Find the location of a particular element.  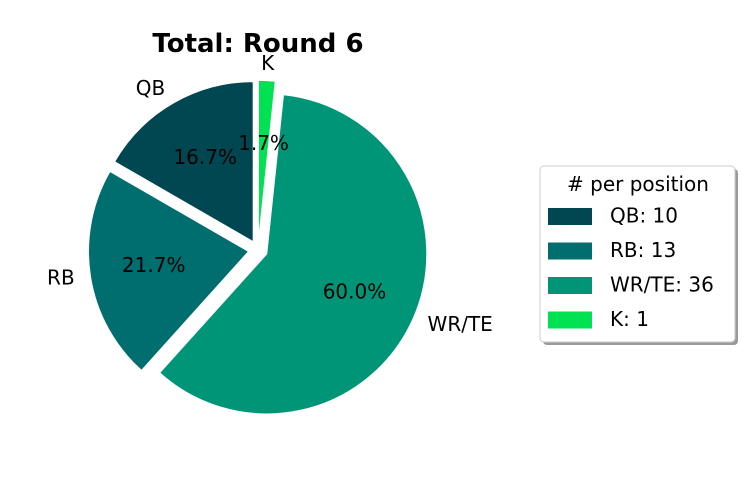

chart-title: Total: Round 6 is located at coordinates (257, 44).